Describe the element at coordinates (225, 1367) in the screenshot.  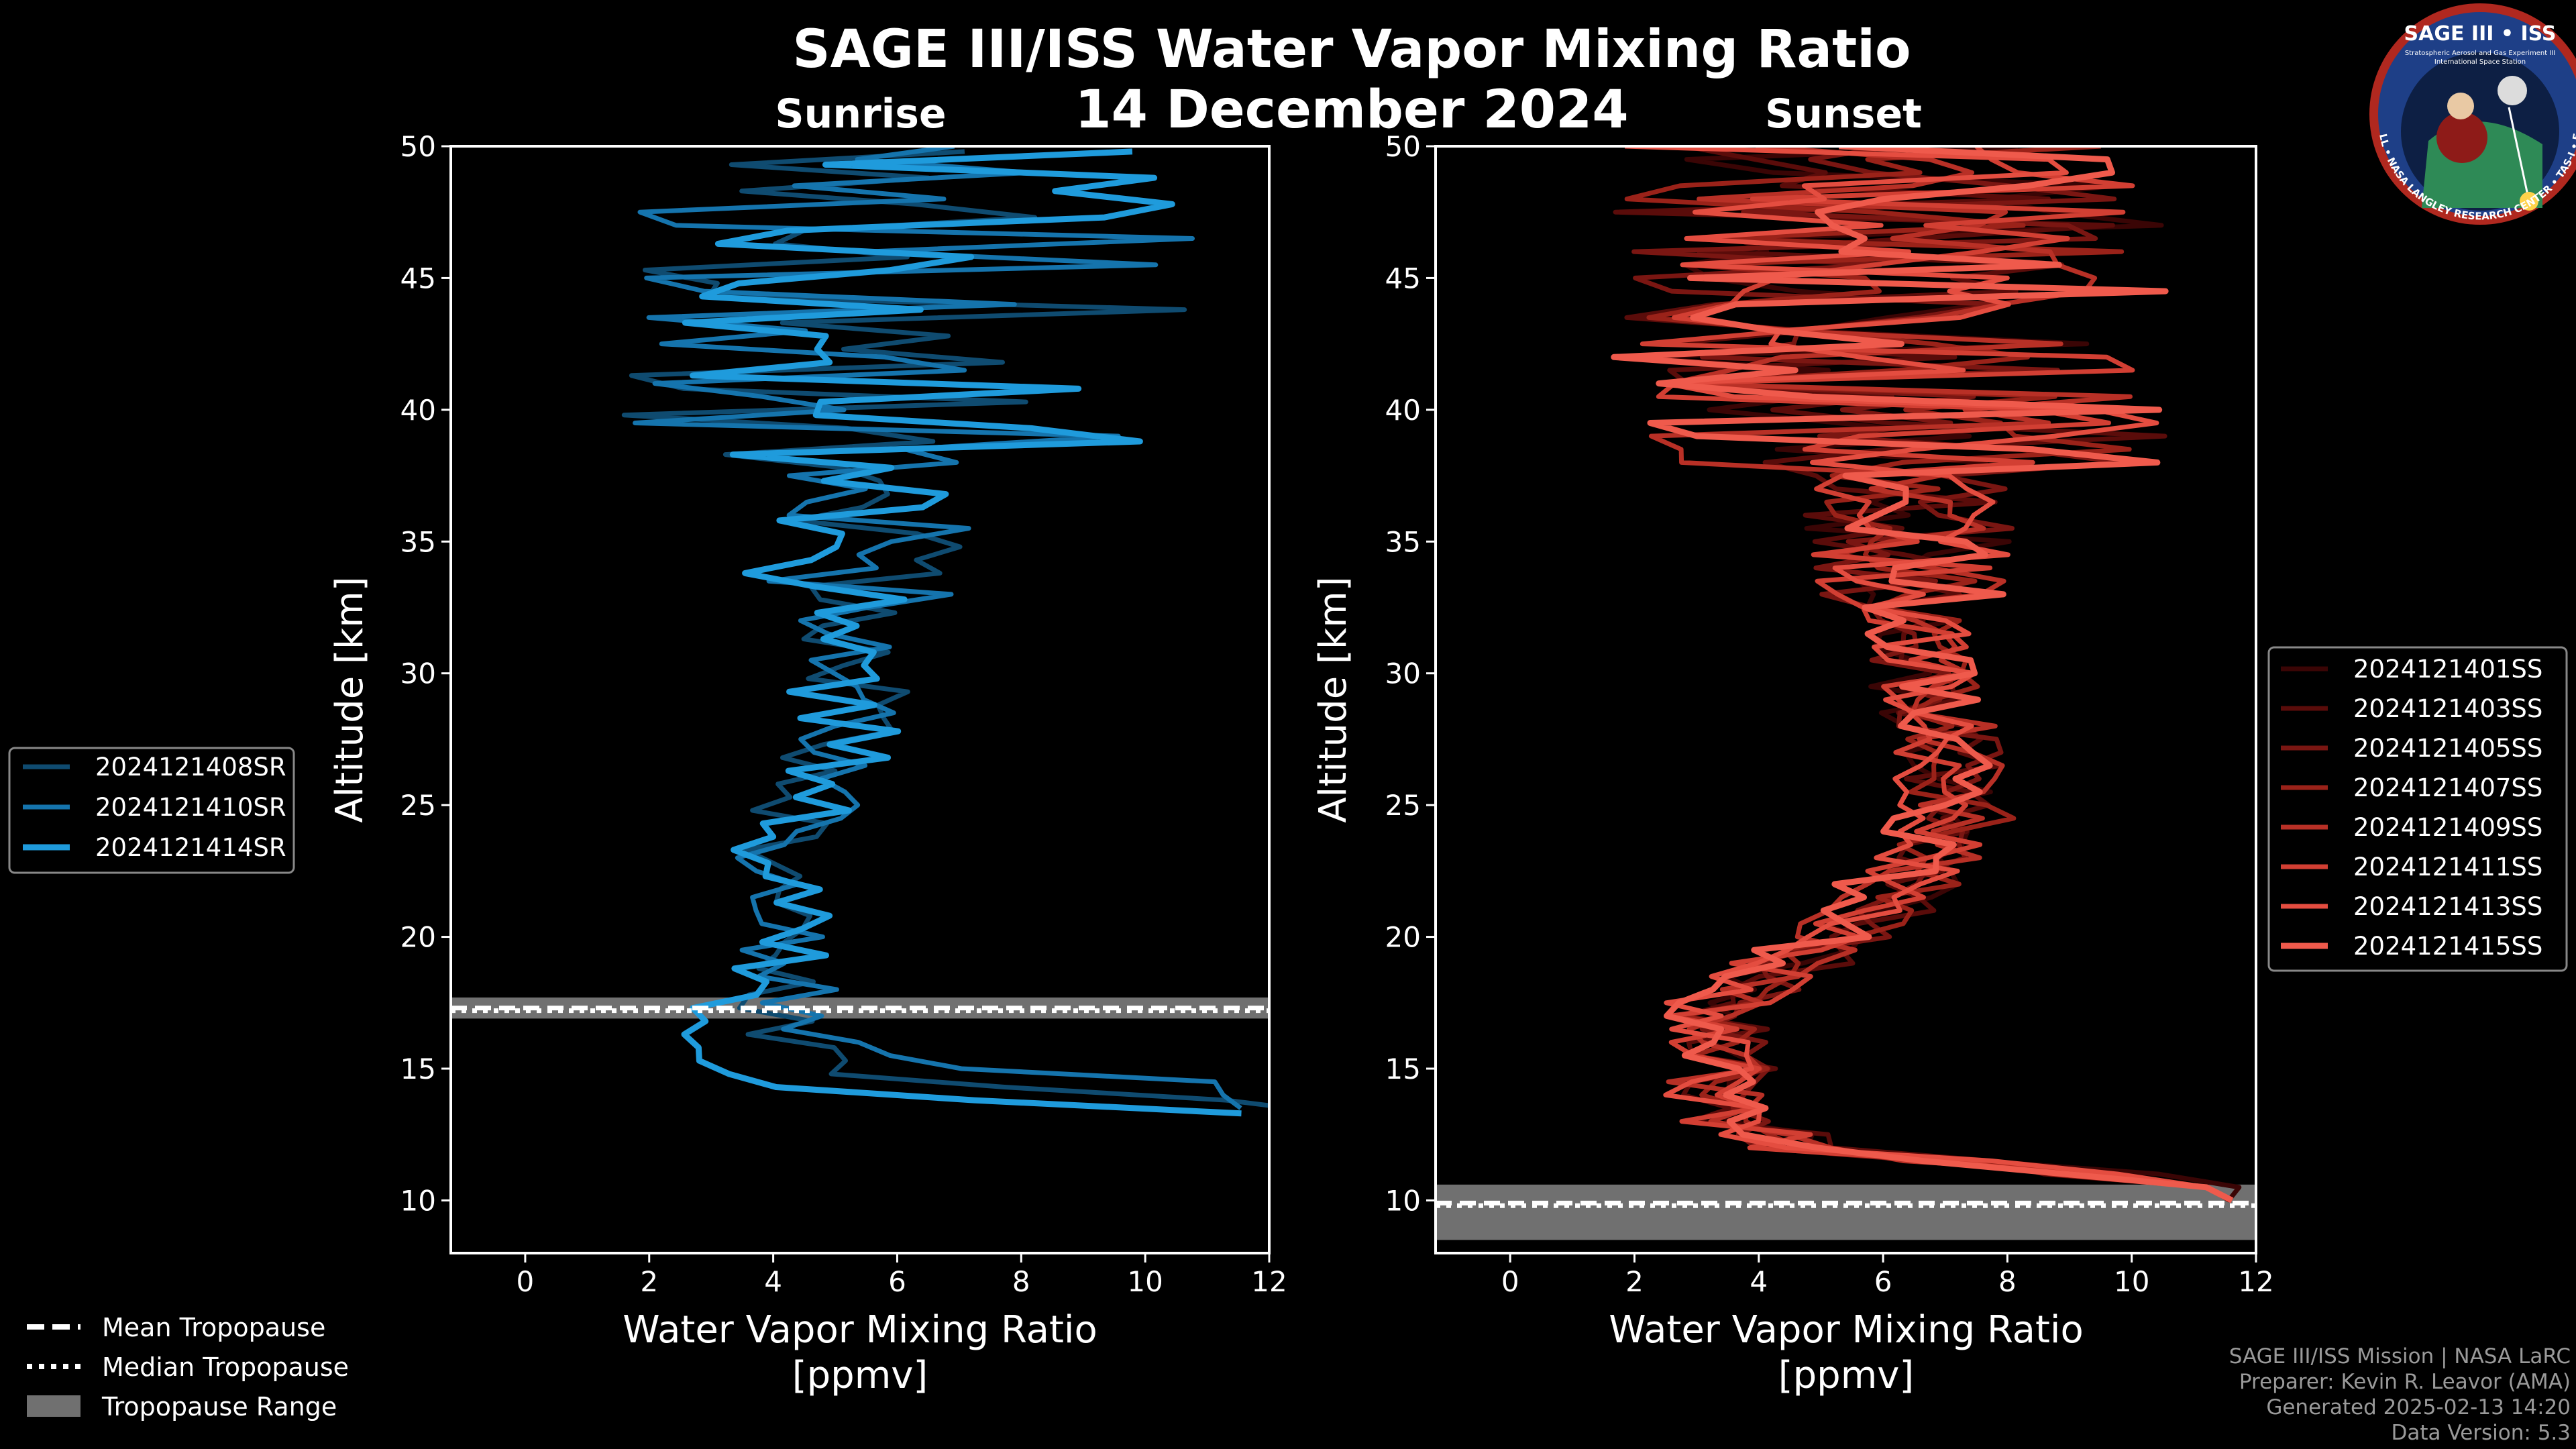
I see `median-tropopause-label: Median Tropopause` at that location.